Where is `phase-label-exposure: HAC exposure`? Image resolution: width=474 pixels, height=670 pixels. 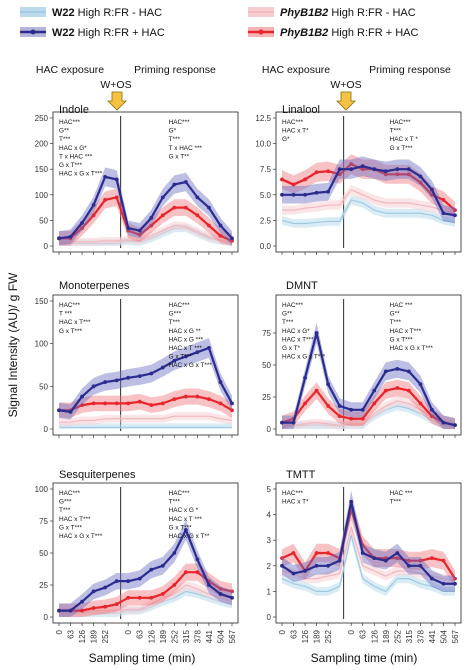 phase-label-exposure: HAC exposure is located at coordinates (70, 70).